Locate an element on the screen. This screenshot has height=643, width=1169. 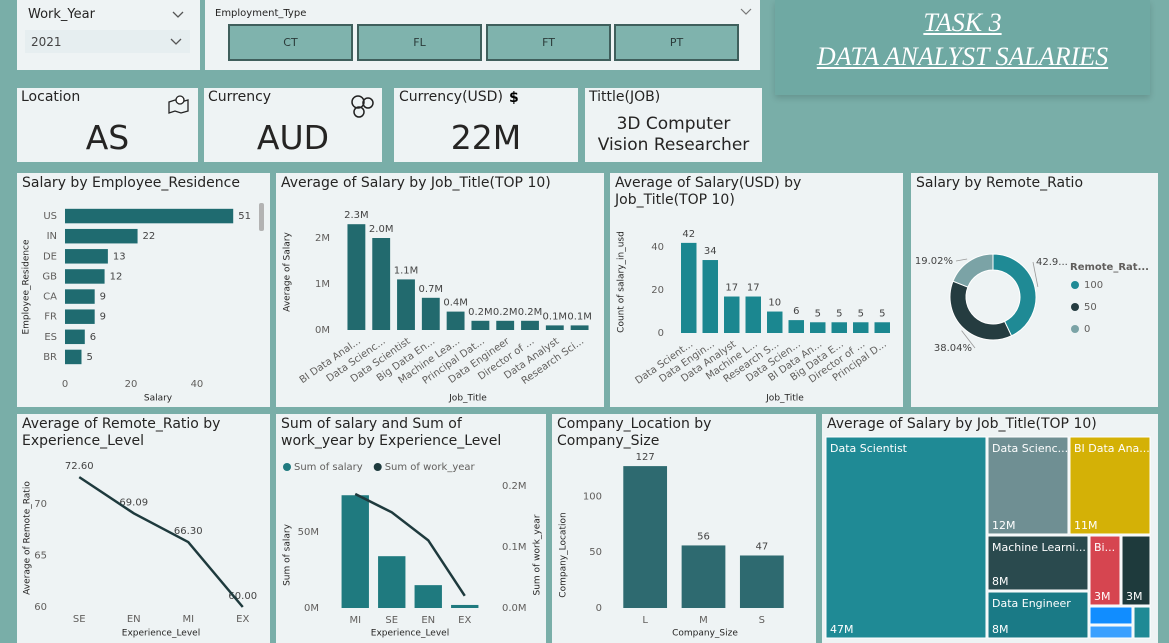
x-tick-label: M is located at coordinates (703, 620).